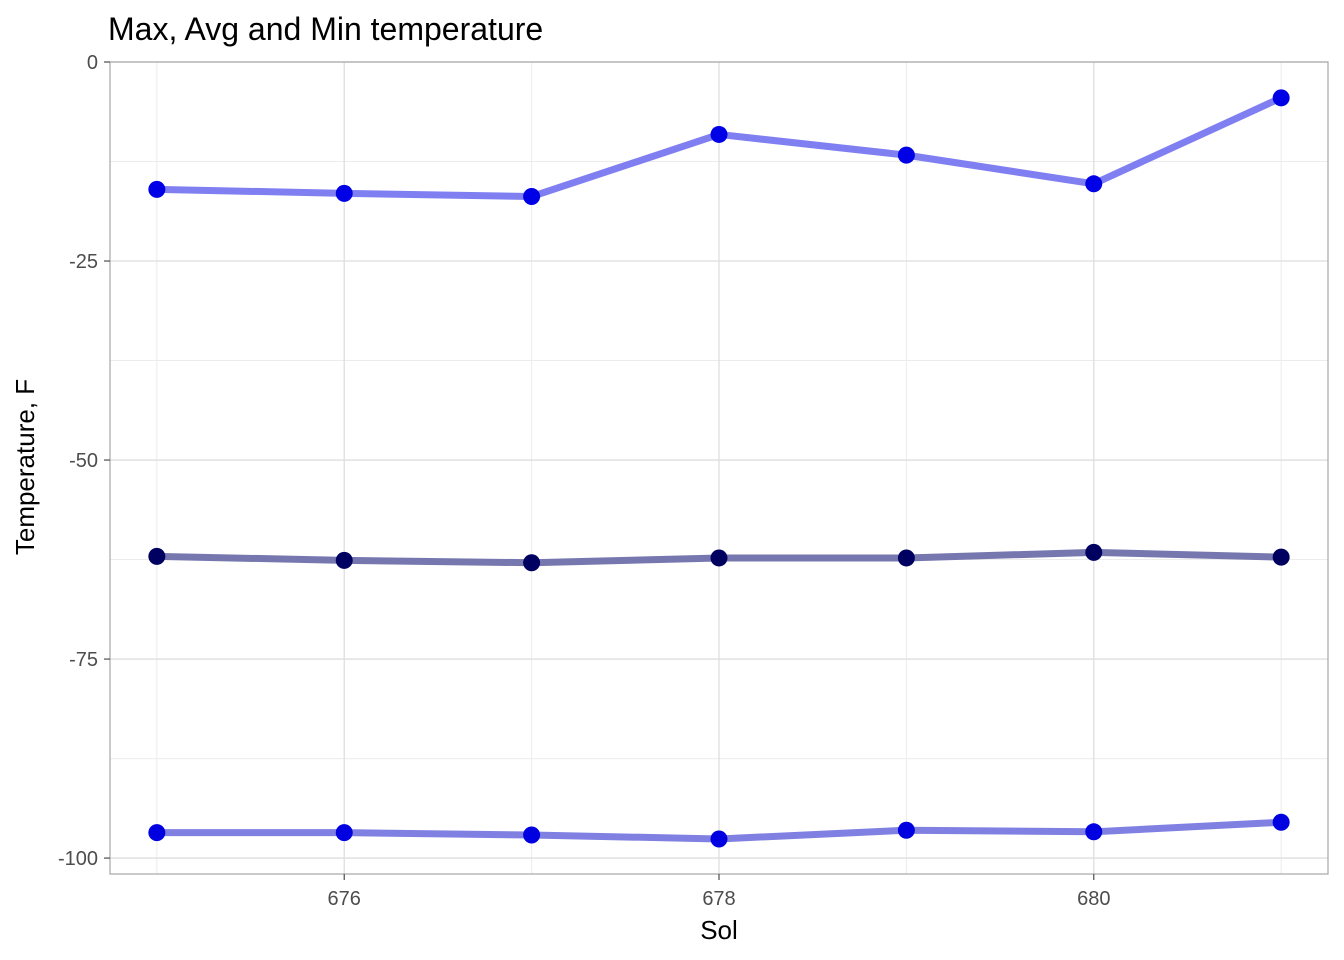 This screenshot has width=1344, height=960. What do you see at coordinates (718, 899) in the screenshot?
I see `x-tick-label: 678` at bounding box center [718, 899].